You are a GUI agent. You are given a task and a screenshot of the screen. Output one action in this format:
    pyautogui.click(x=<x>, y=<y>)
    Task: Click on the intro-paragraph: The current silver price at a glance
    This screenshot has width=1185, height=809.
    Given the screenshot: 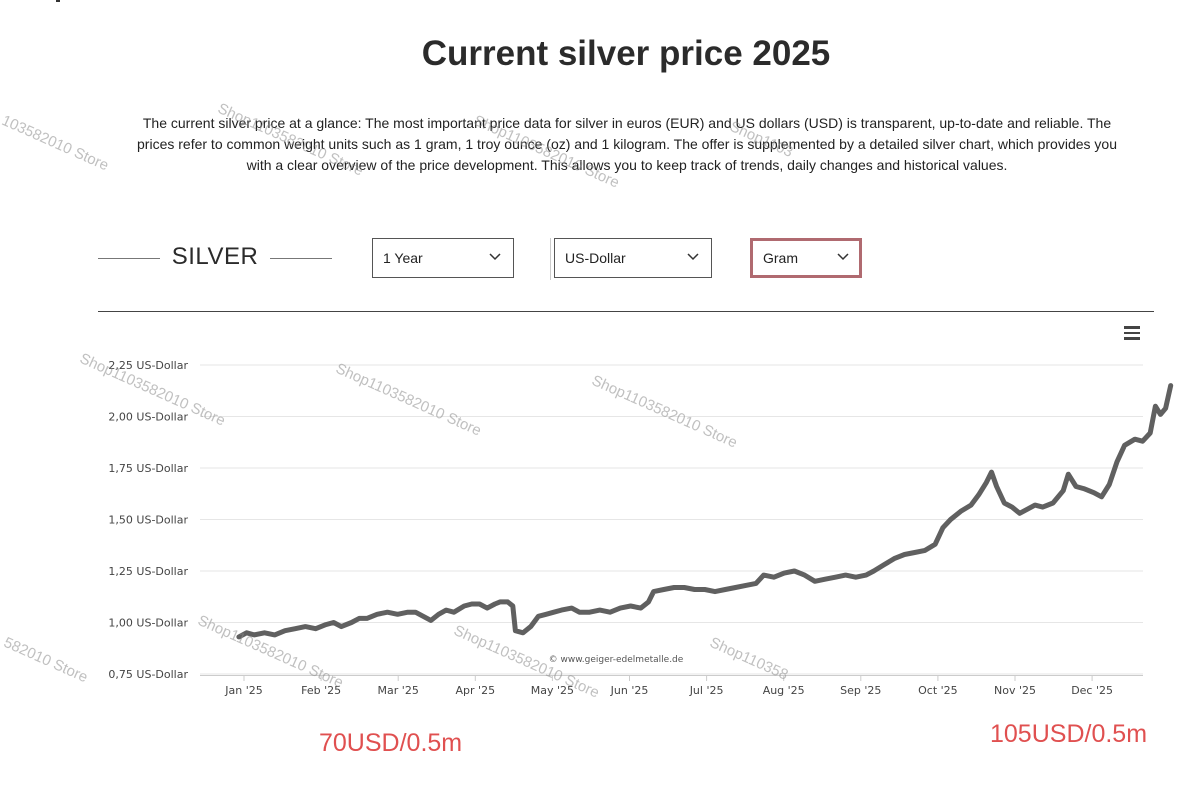 What is the action you would take?
    pyautogui.click(x=627, y=144)
    